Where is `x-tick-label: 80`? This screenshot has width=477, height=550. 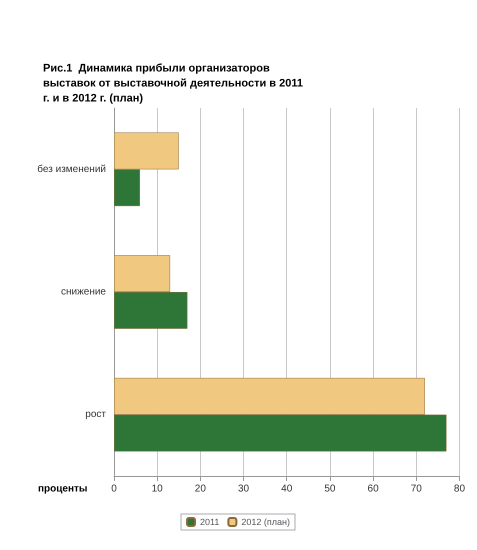
x-tick-label: 80 is located at coordinates (460, 489).